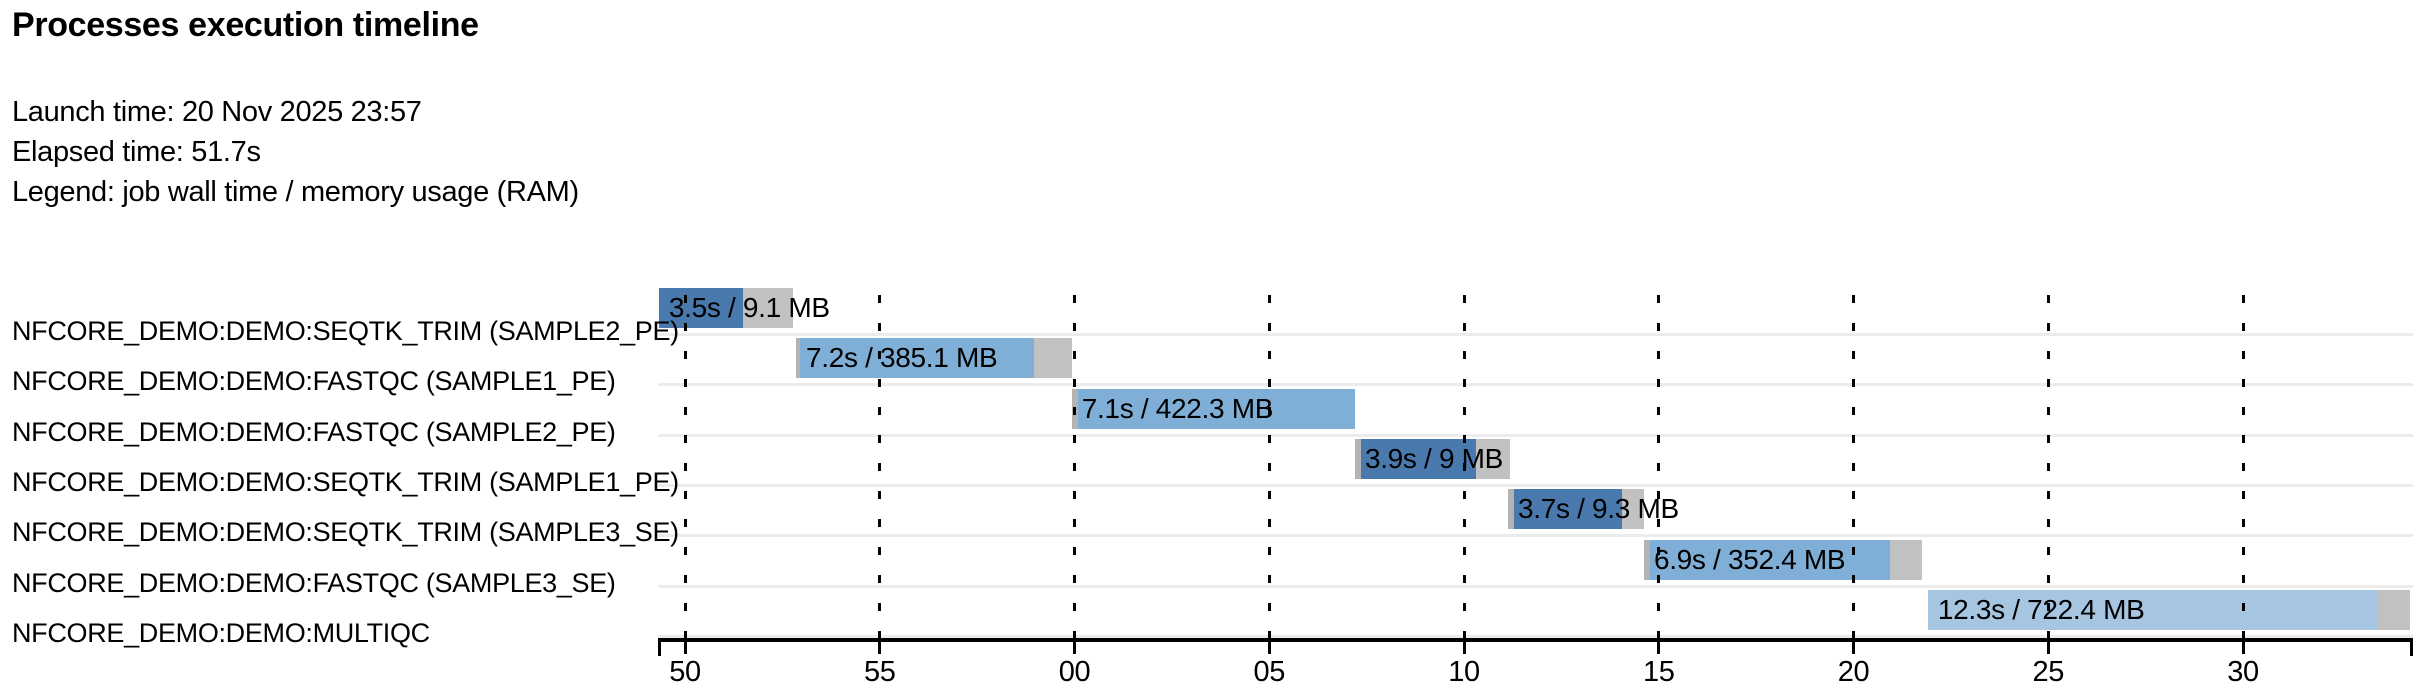  Describe the element at coordinates (350, 192) in the screenshot. I see `legend-value: job wall time / memory usage (RAM)` at that location.